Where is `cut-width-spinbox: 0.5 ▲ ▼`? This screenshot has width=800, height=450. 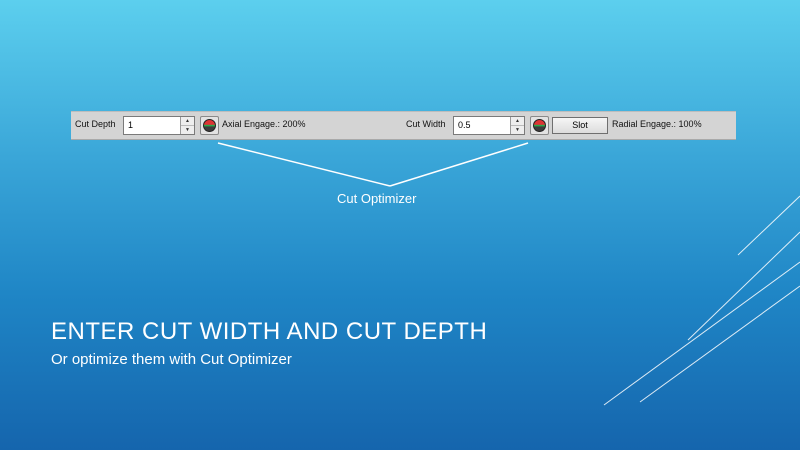
cut-width-spinbox: 0.5 ▲ ▼ is located at coordinates (489, 125).